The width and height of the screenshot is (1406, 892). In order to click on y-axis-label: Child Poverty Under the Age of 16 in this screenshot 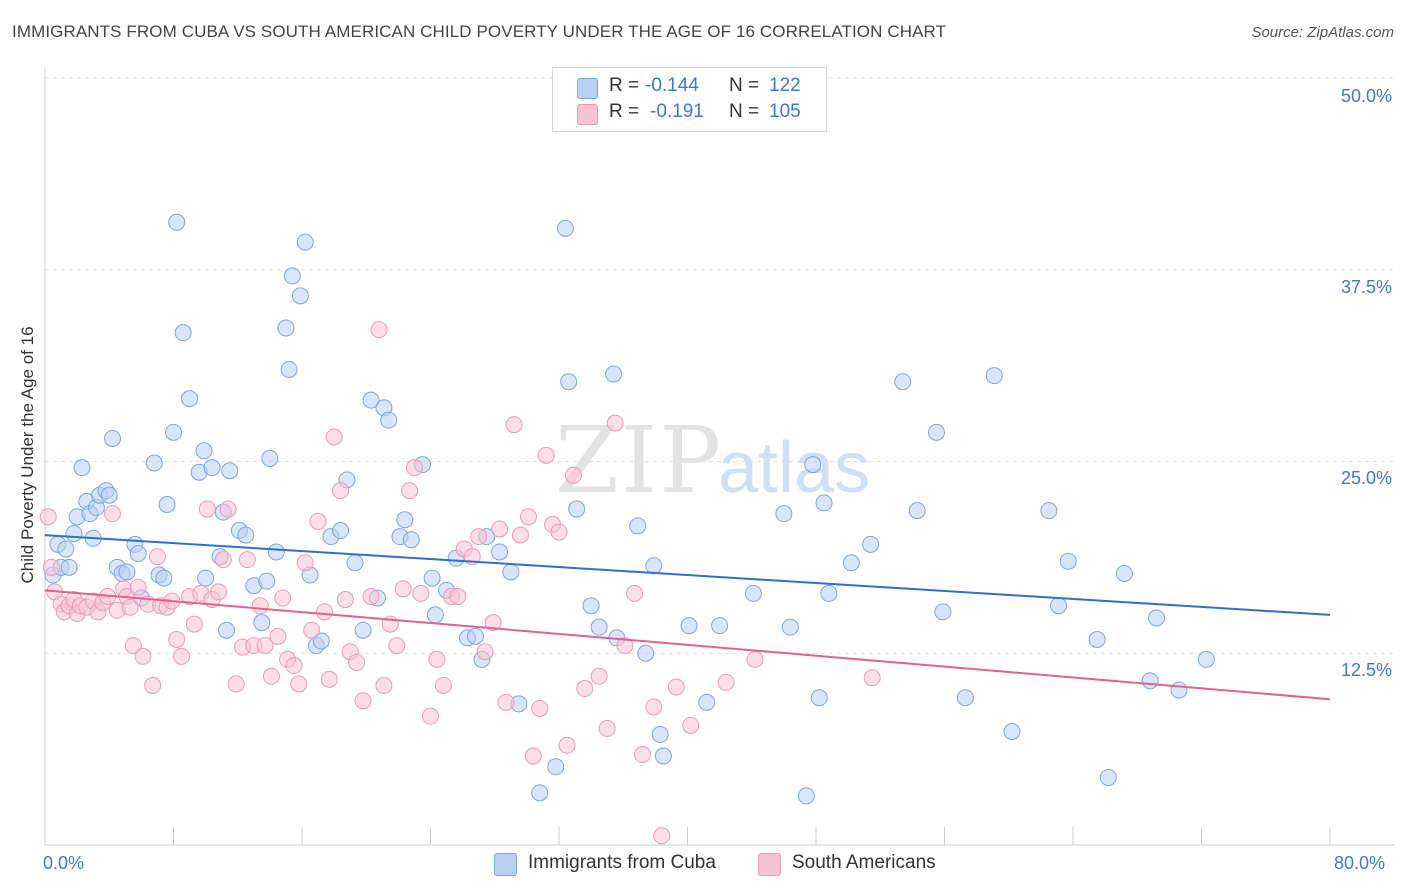, I will do `click(27, 455)`.